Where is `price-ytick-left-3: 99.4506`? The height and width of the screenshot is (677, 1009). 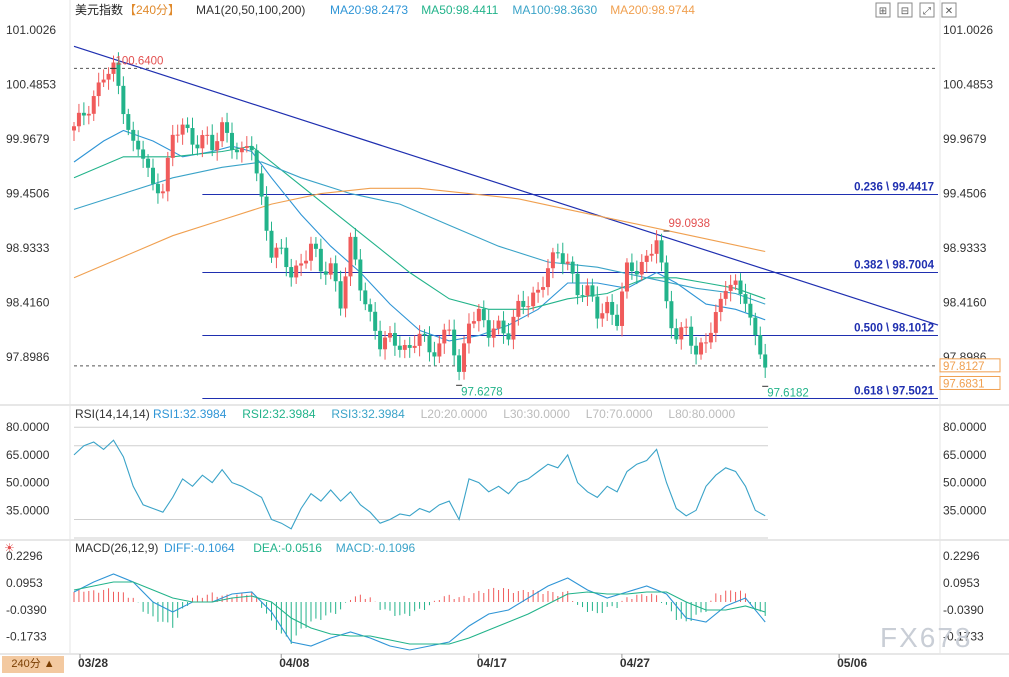 price-ytick-left-3: 99.4506 is located at coordinates (28, 194).